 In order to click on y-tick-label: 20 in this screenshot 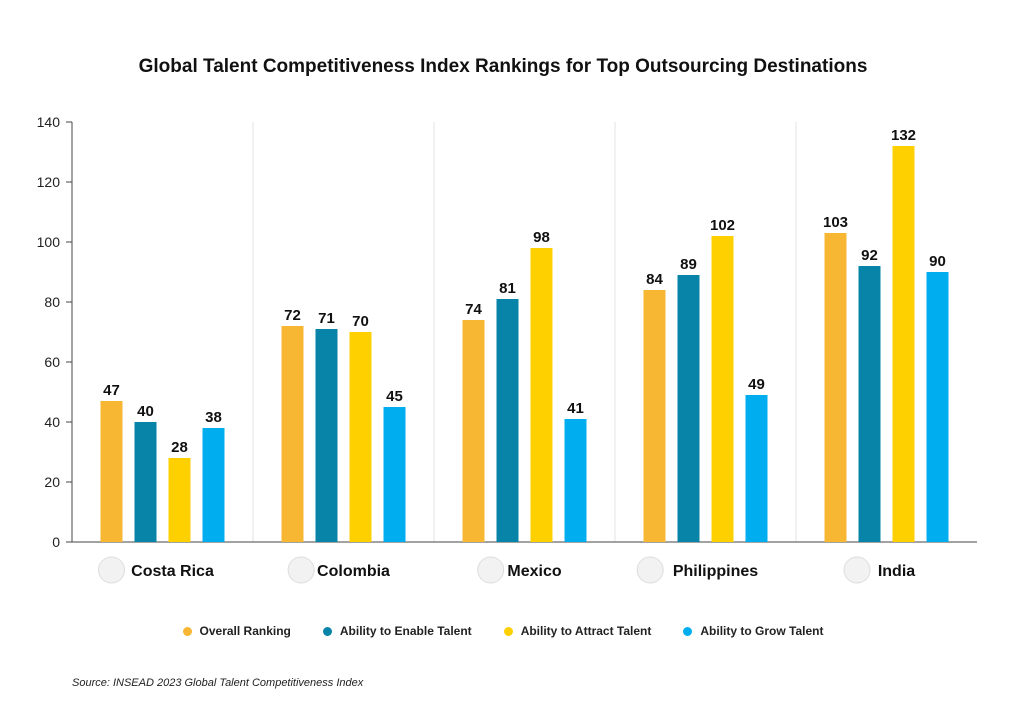, I will do `click(52, 482)`.